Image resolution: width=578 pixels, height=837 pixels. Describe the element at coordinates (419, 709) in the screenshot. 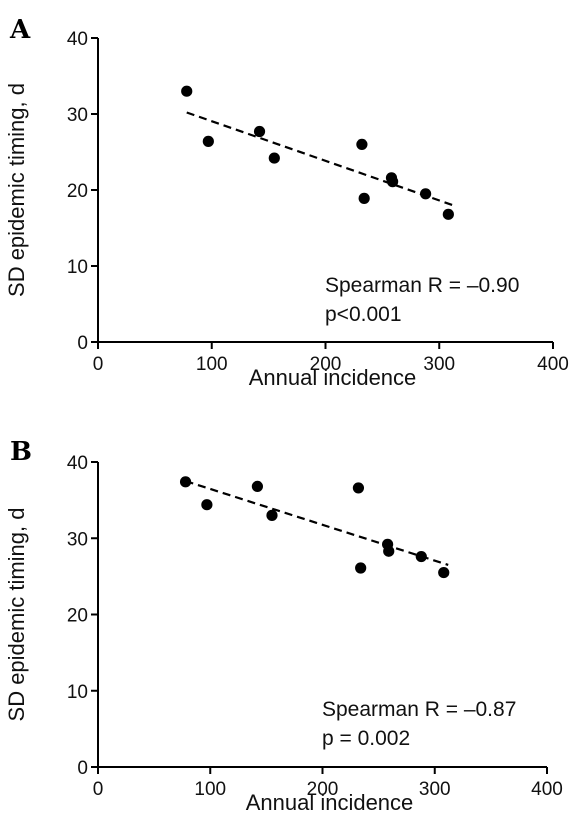

I see `annotation-text: Spearman R = –0.87` at that location.